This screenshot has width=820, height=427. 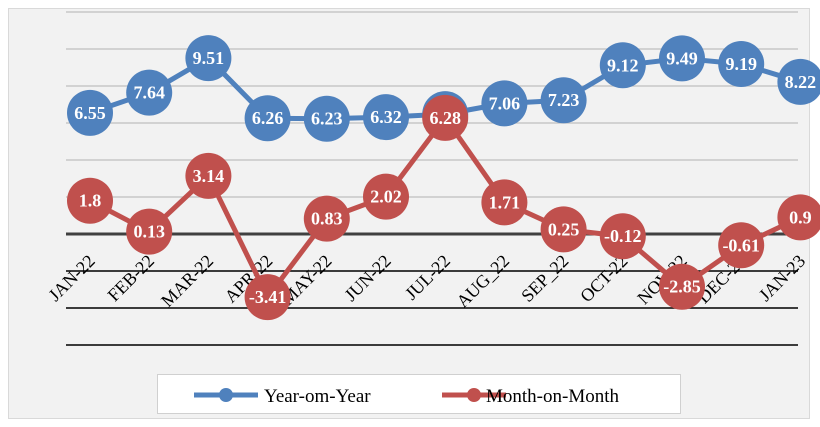 I want to click on data-label: -0.61, so click(x=741, y=245).